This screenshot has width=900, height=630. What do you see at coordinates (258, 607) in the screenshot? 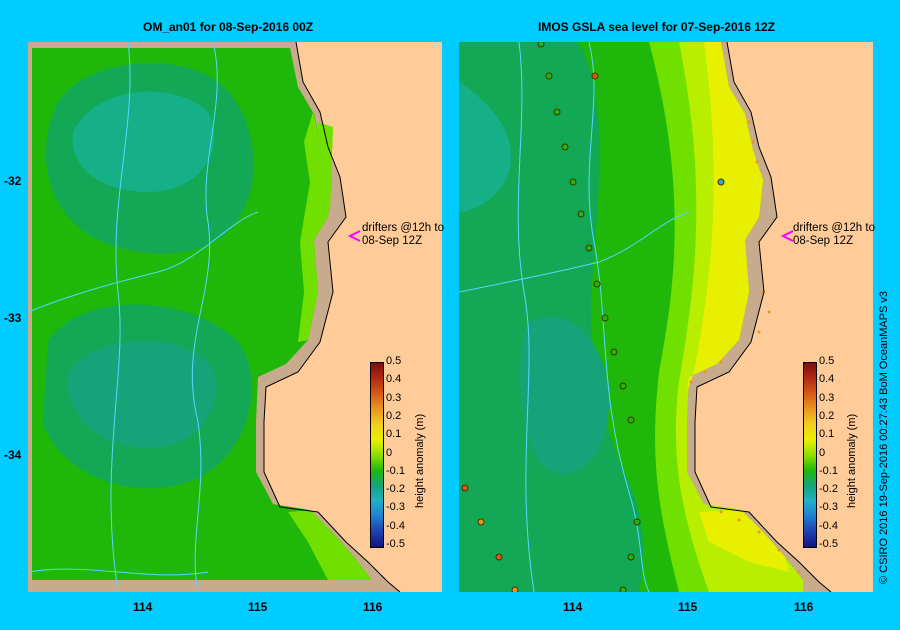
I see `x-tick-115: 115` at bounding box center [258, 607].